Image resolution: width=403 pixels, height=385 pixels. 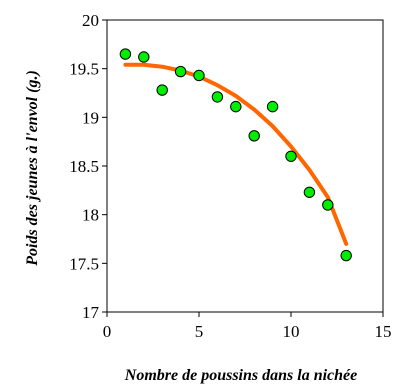 What do you see at coordinates (247, 326) in the screenshot?
I see `x-axis: 0 5 10 15` at bounding box center [247, 326].